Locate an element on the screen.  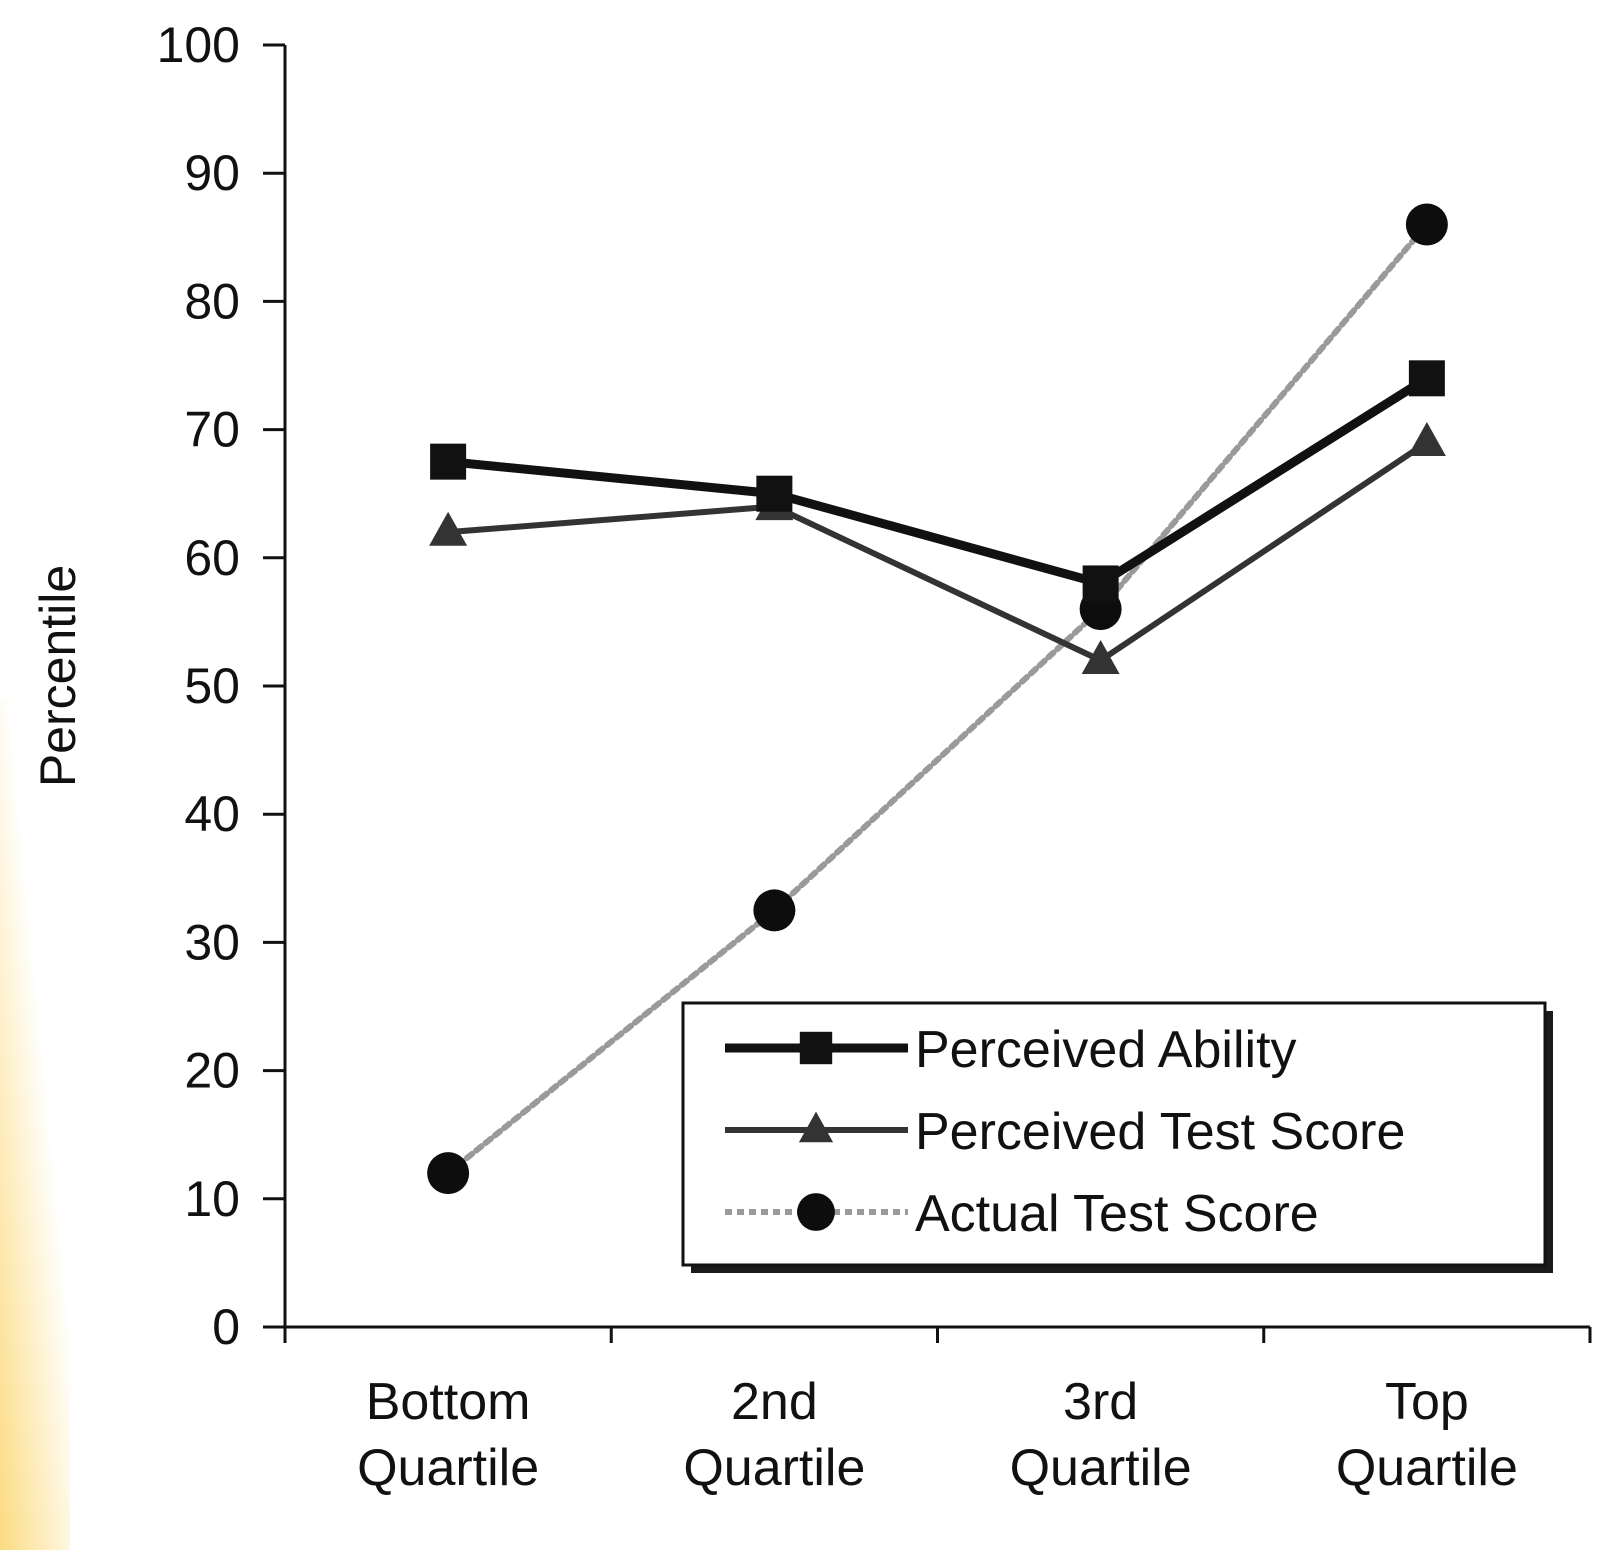
y-tick-label: 40 is located at coordinates (212, 814).